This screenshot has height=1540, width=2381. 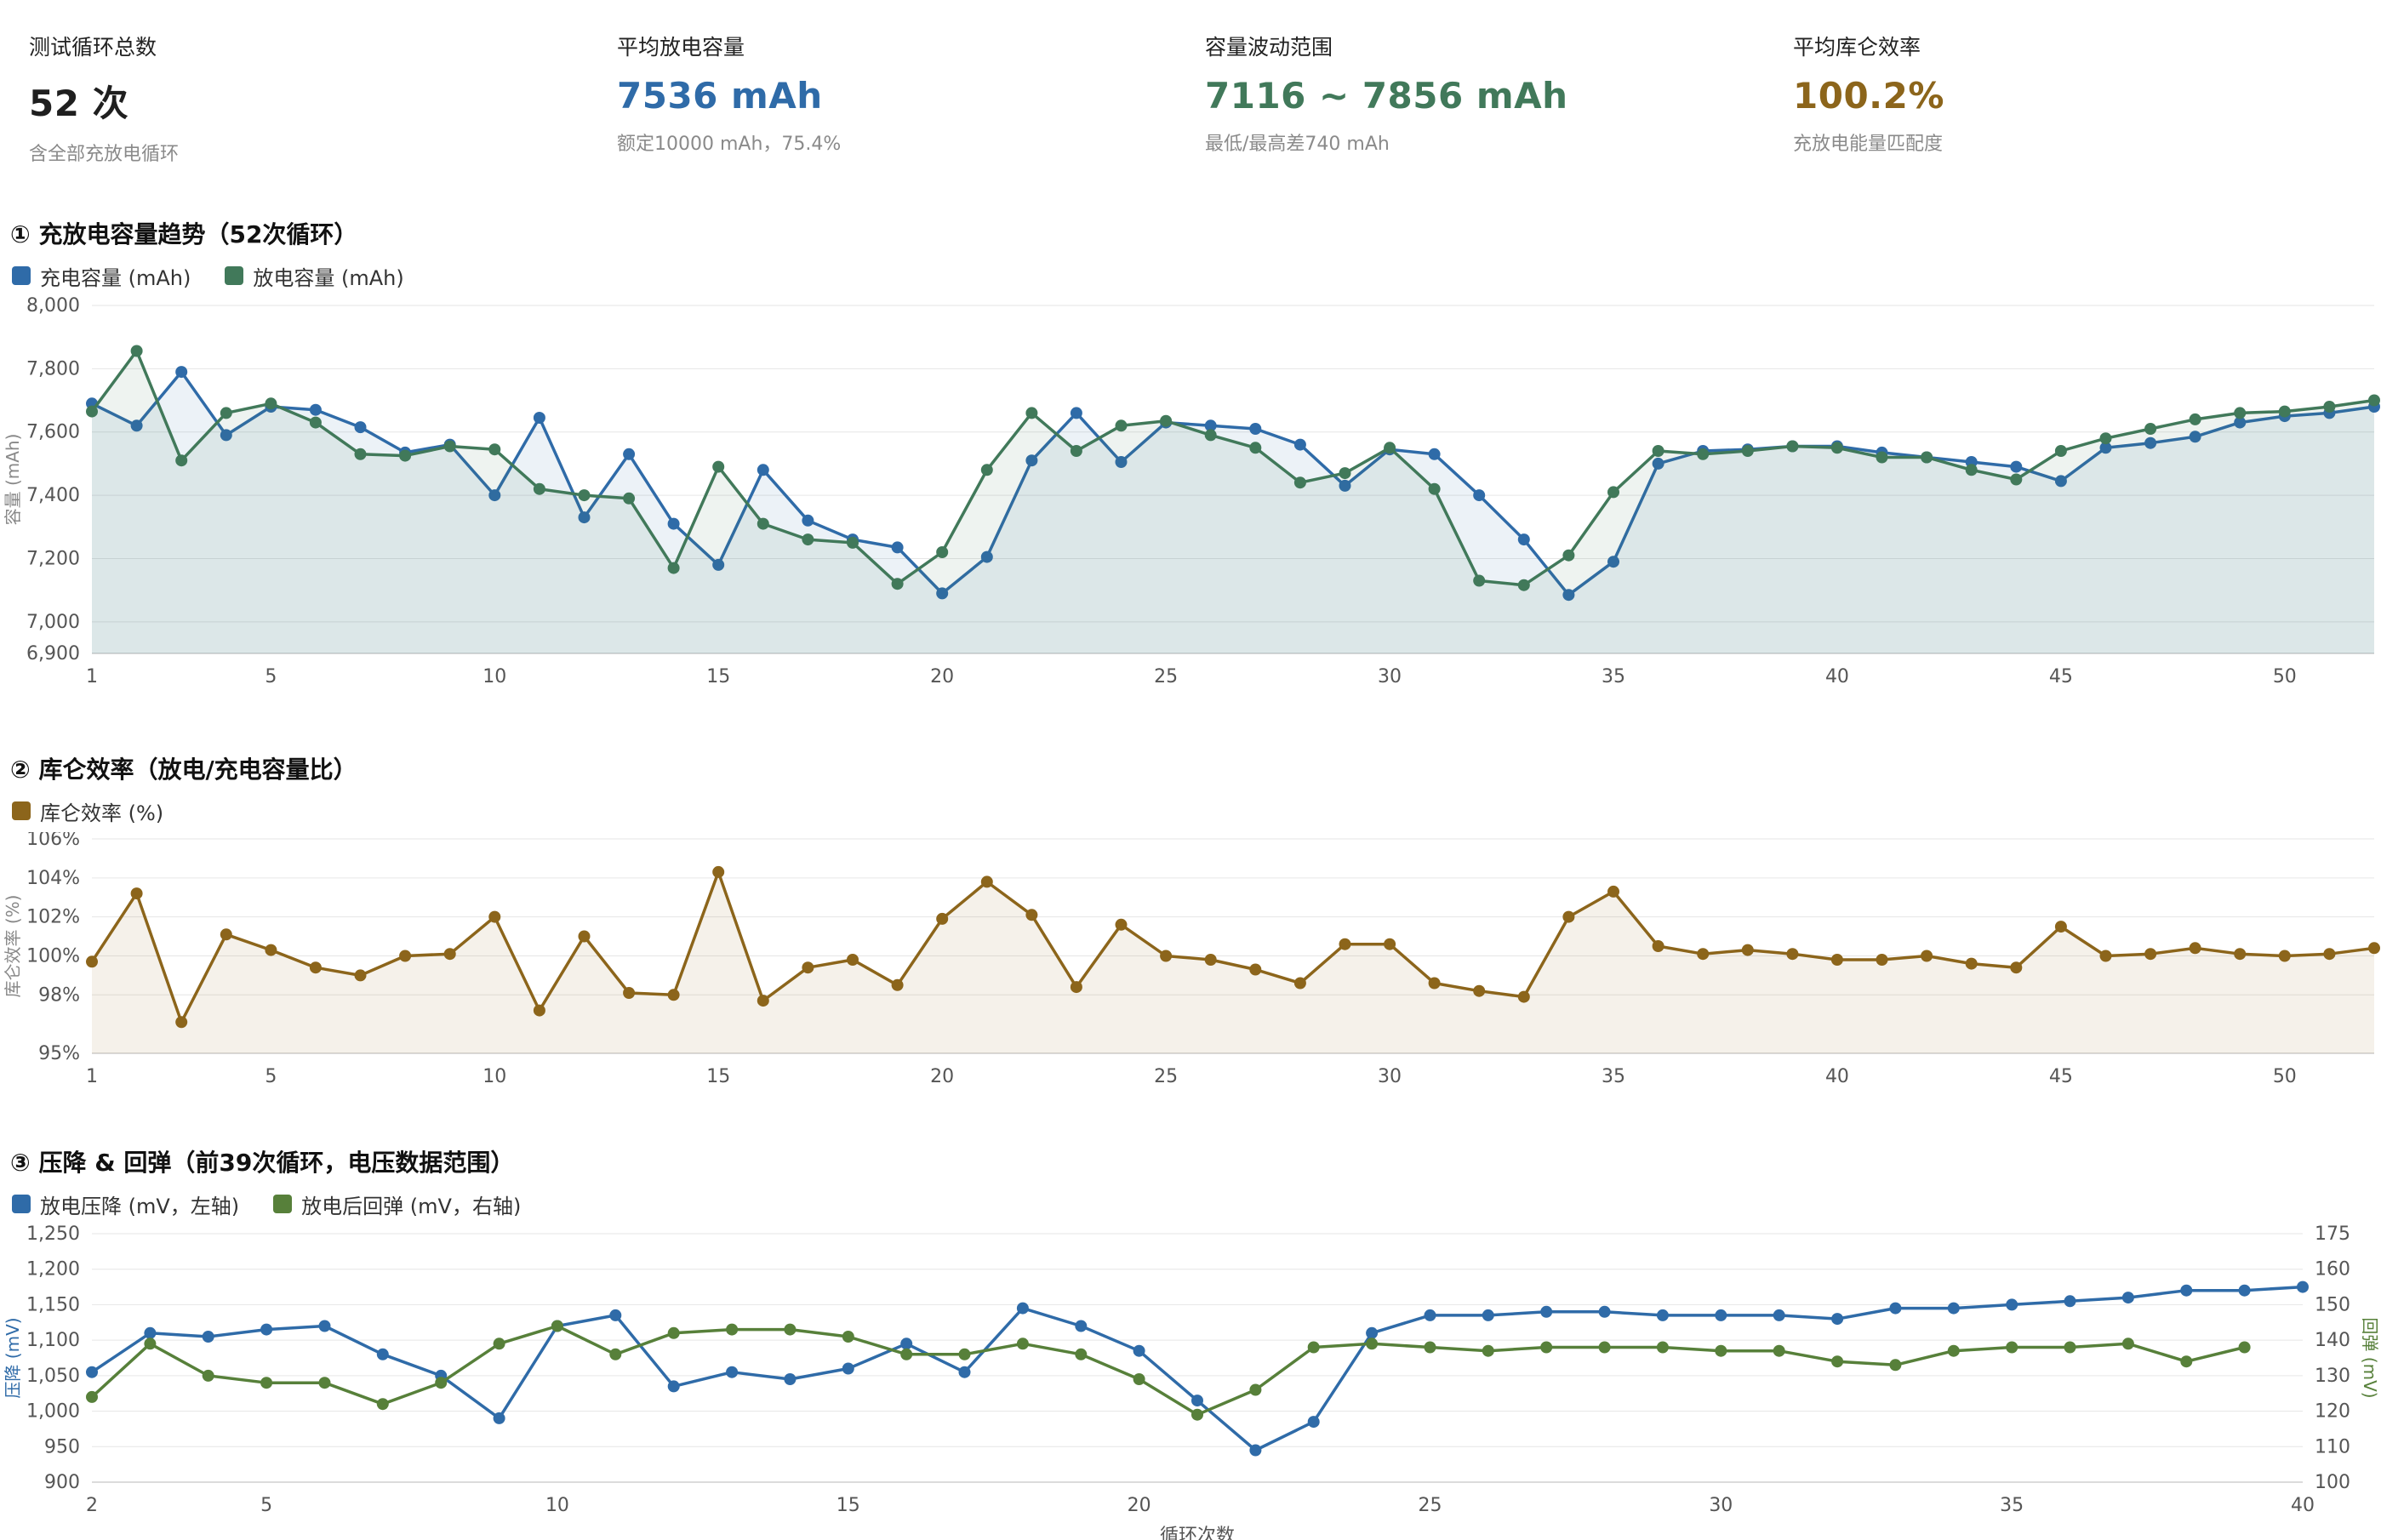 What do you see at coordinates (59, 1053) in the screenshot?
I see `svg-text: 95%` at bounding box center [59, 1053].